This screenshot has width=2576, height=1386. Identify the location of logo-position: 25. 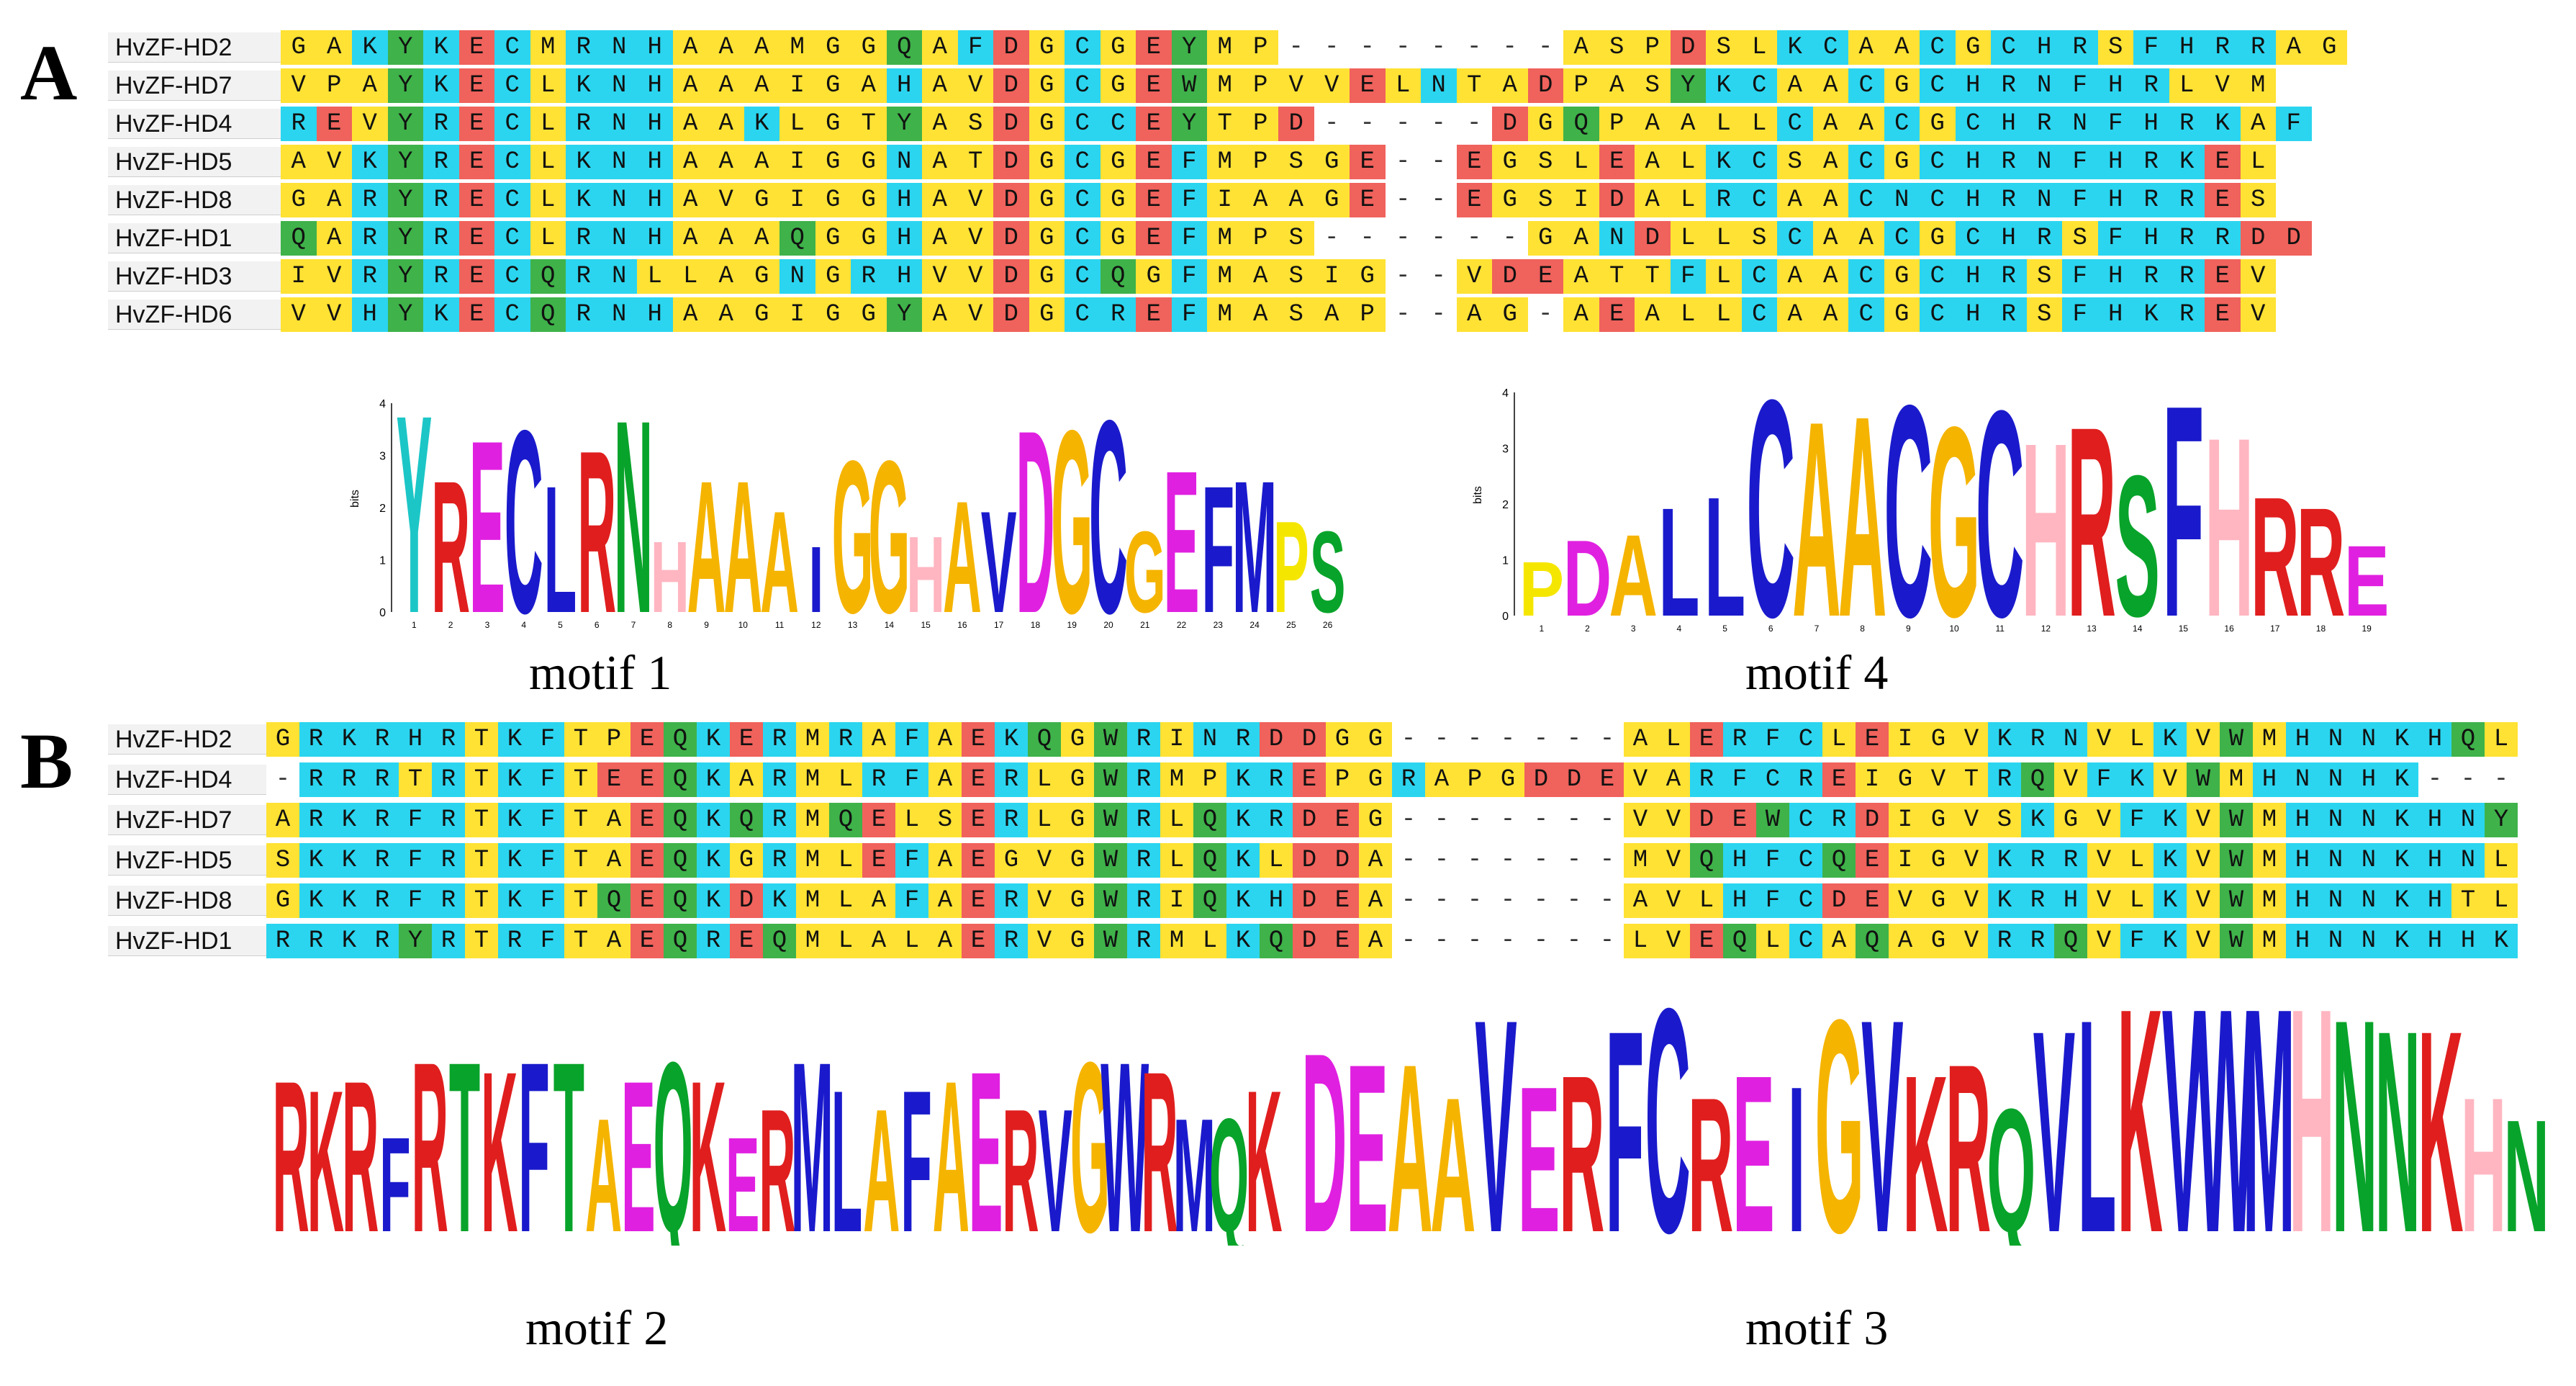
(1291, 625).